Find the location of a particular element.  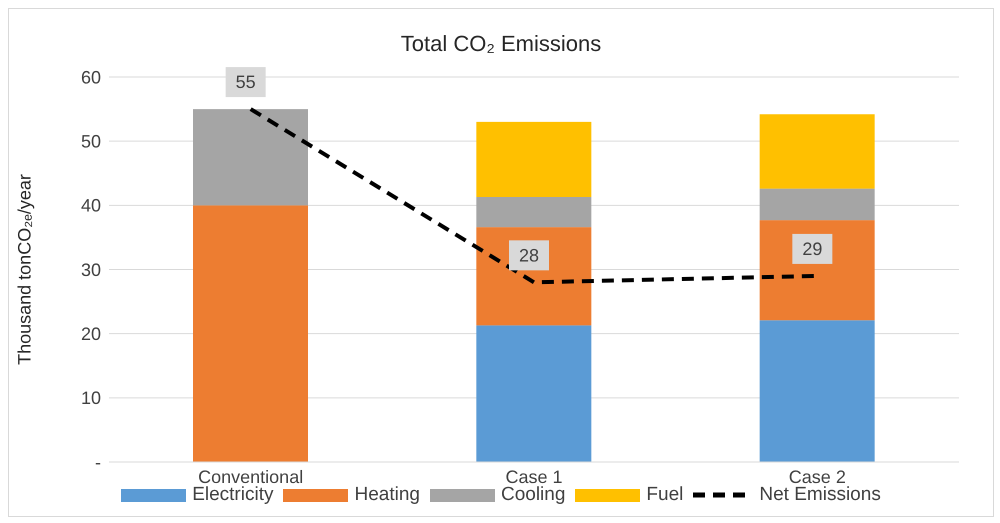

legend-label: Cooling is located at coordinates (533, 495).